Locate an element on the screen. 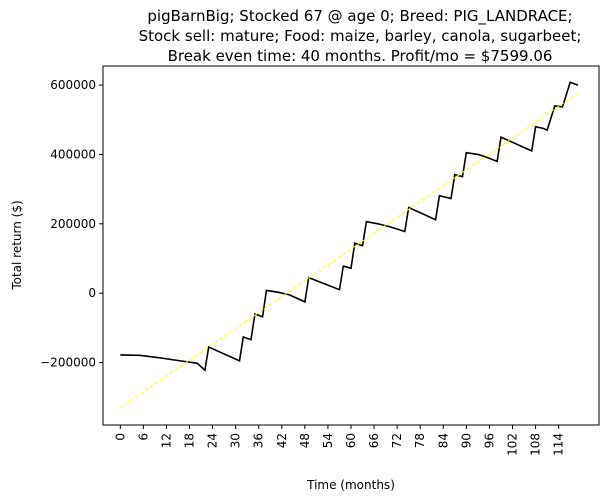 This screenshot has width=611, height=501. x-tick-label: 6 is located at coordinates (143, 437).